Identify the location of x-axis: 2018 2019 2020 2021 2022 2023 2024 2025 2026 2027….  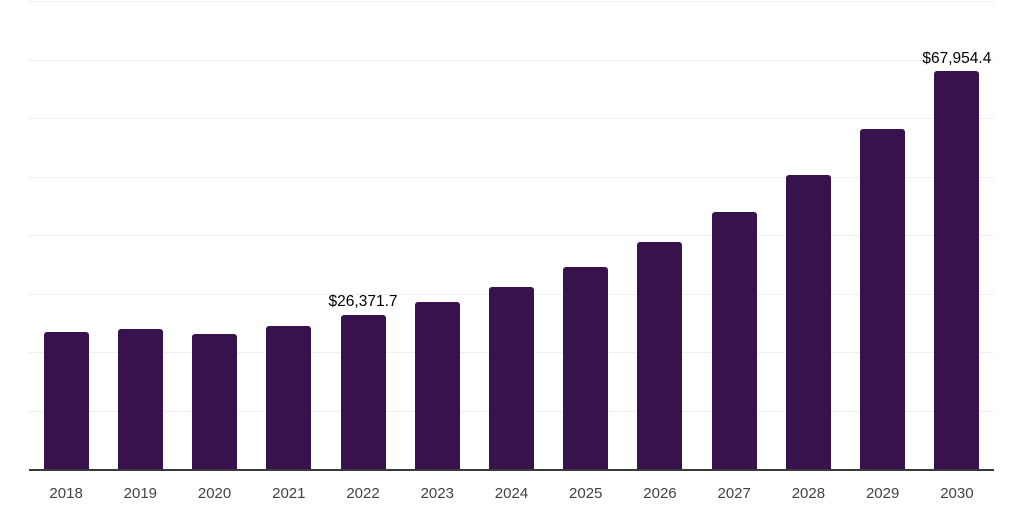
(511, 495).